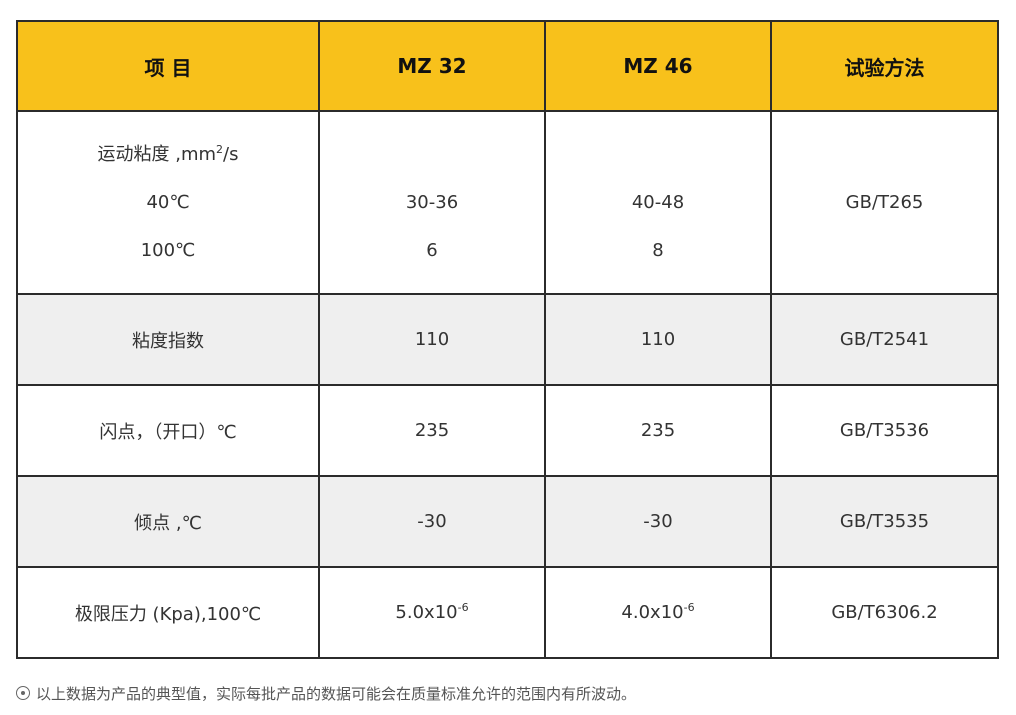 This screenshot has width=1016, height=715. Describe the element at coordinates (658, 202) in the screenshot. I see `cell-viscosity-mz46: 40-48 8` at that location.